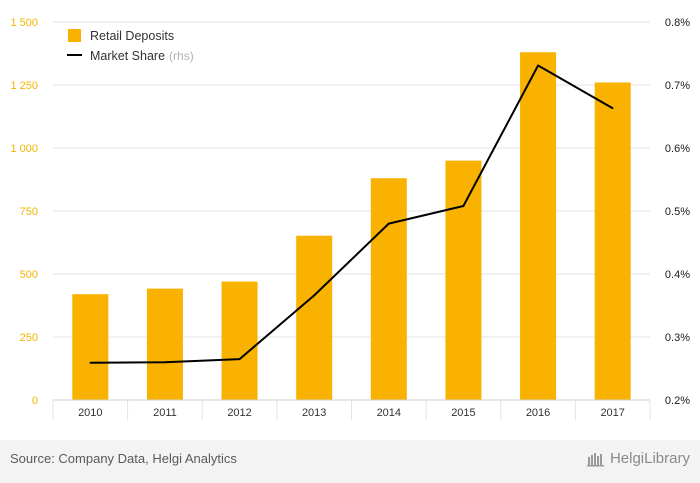 The image size is (700, 483). What do you see at coordinates (164, 344) in the screenshot?
I see `bar-2011` at bounding box center [164, 344].